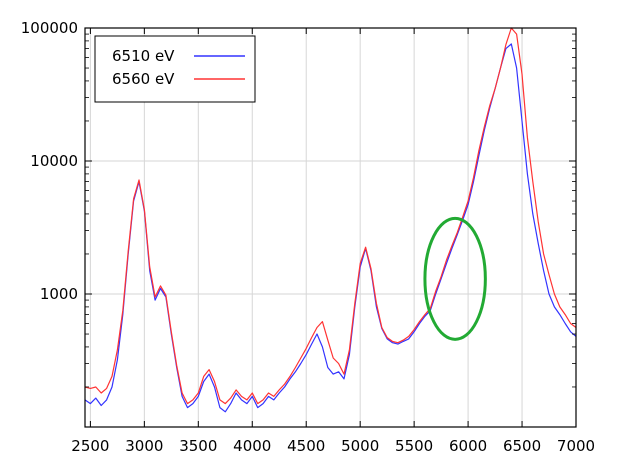  What do you see at coordinates (143, 56) in the screenshot?
I see `legend-label-6510: 6510 eV` at bounding box center [143, 56].